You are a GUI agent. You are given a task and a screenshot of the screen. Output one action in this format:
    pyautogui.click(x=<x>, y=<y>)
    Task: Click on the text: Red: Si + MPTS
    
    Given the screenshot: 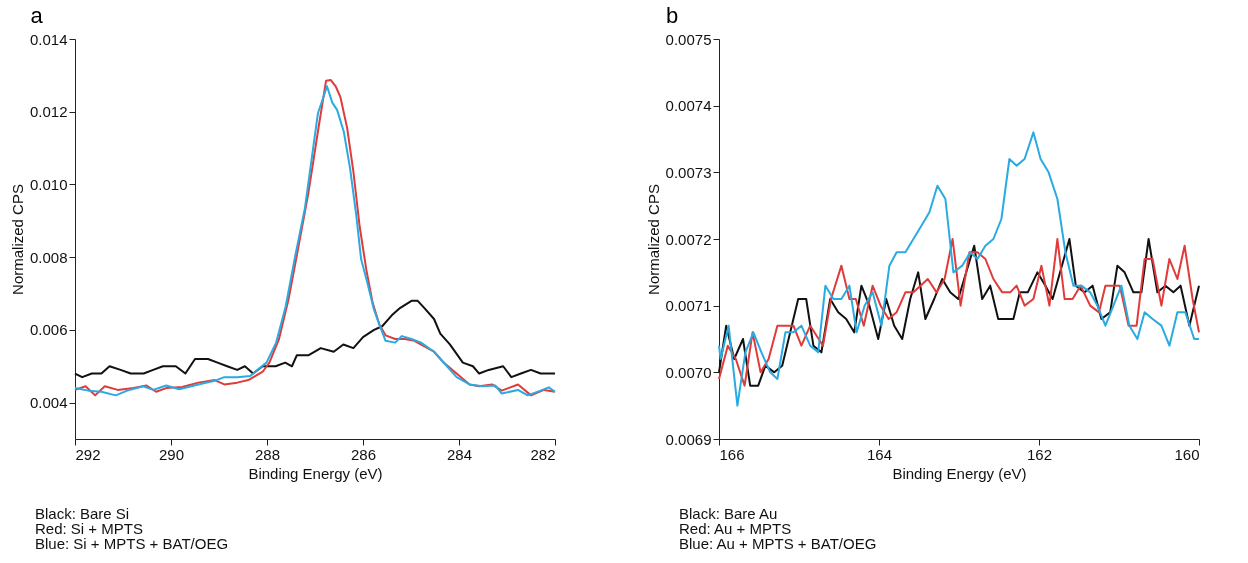 What is the action you would take?
    pyautogui.click(x=89, y=528)
    